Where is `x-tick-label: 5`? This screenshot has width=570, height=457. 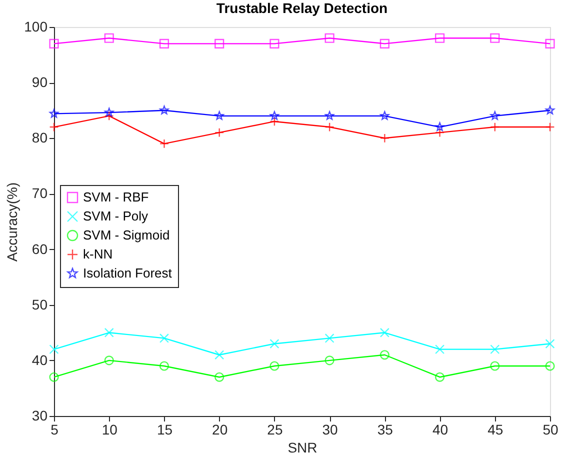
x-tick-label: 5 is located at coordinates (54, 430).